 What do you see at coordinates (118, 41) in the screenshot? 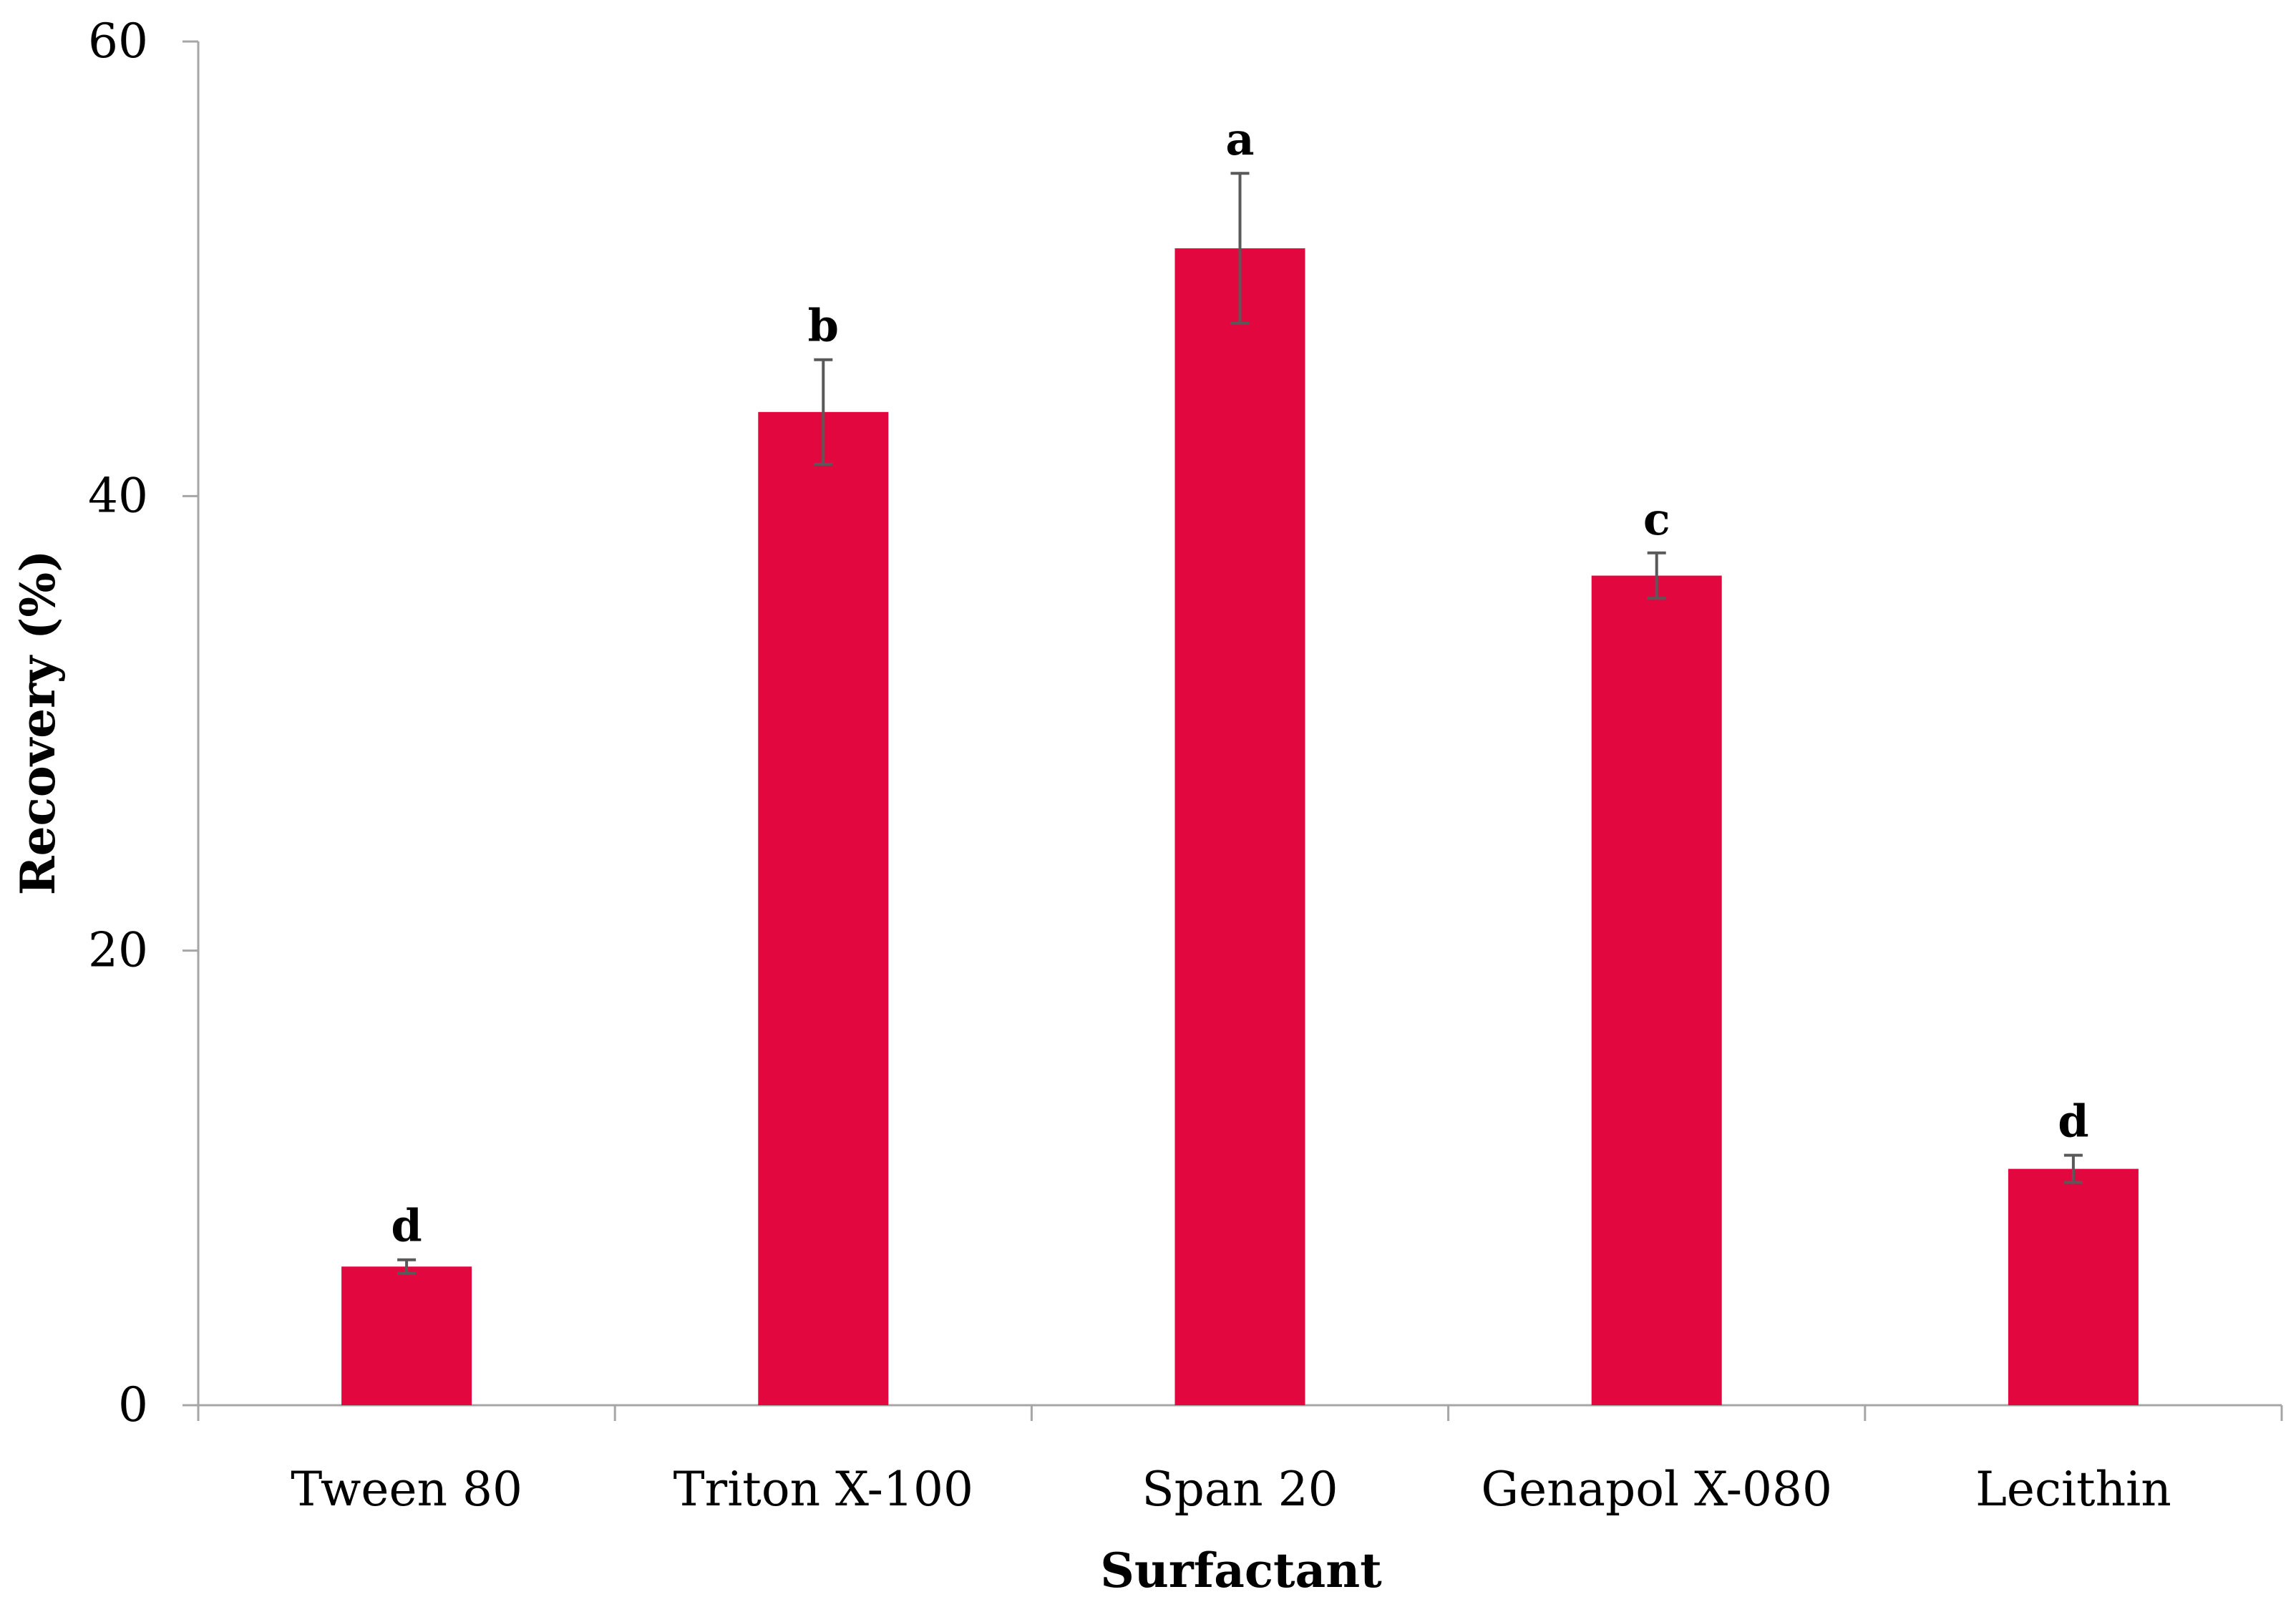
I see `y-tick-label: 60` at bounding box center [118, 41].